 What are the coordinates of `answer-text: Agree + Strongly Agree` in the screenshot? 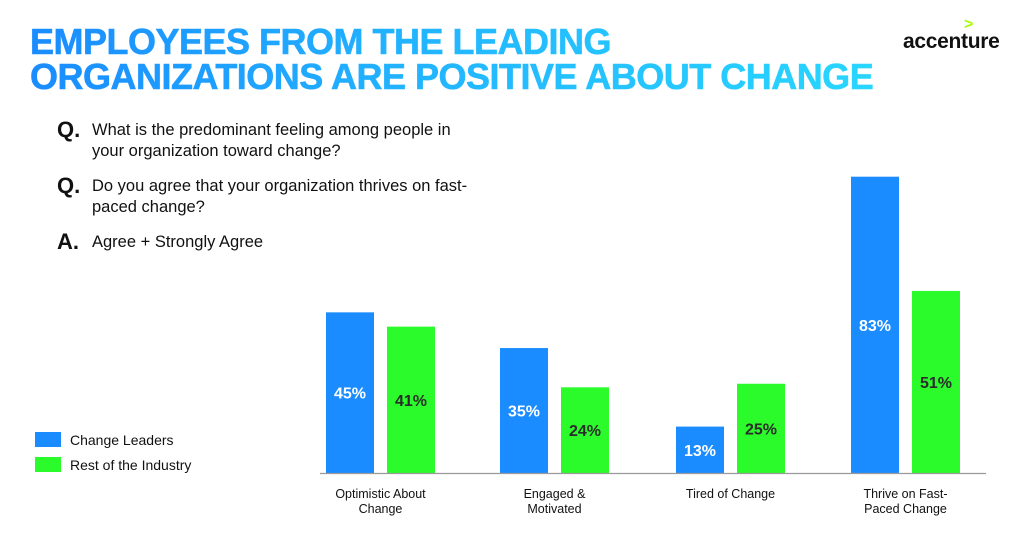 It's located at (178, 242).